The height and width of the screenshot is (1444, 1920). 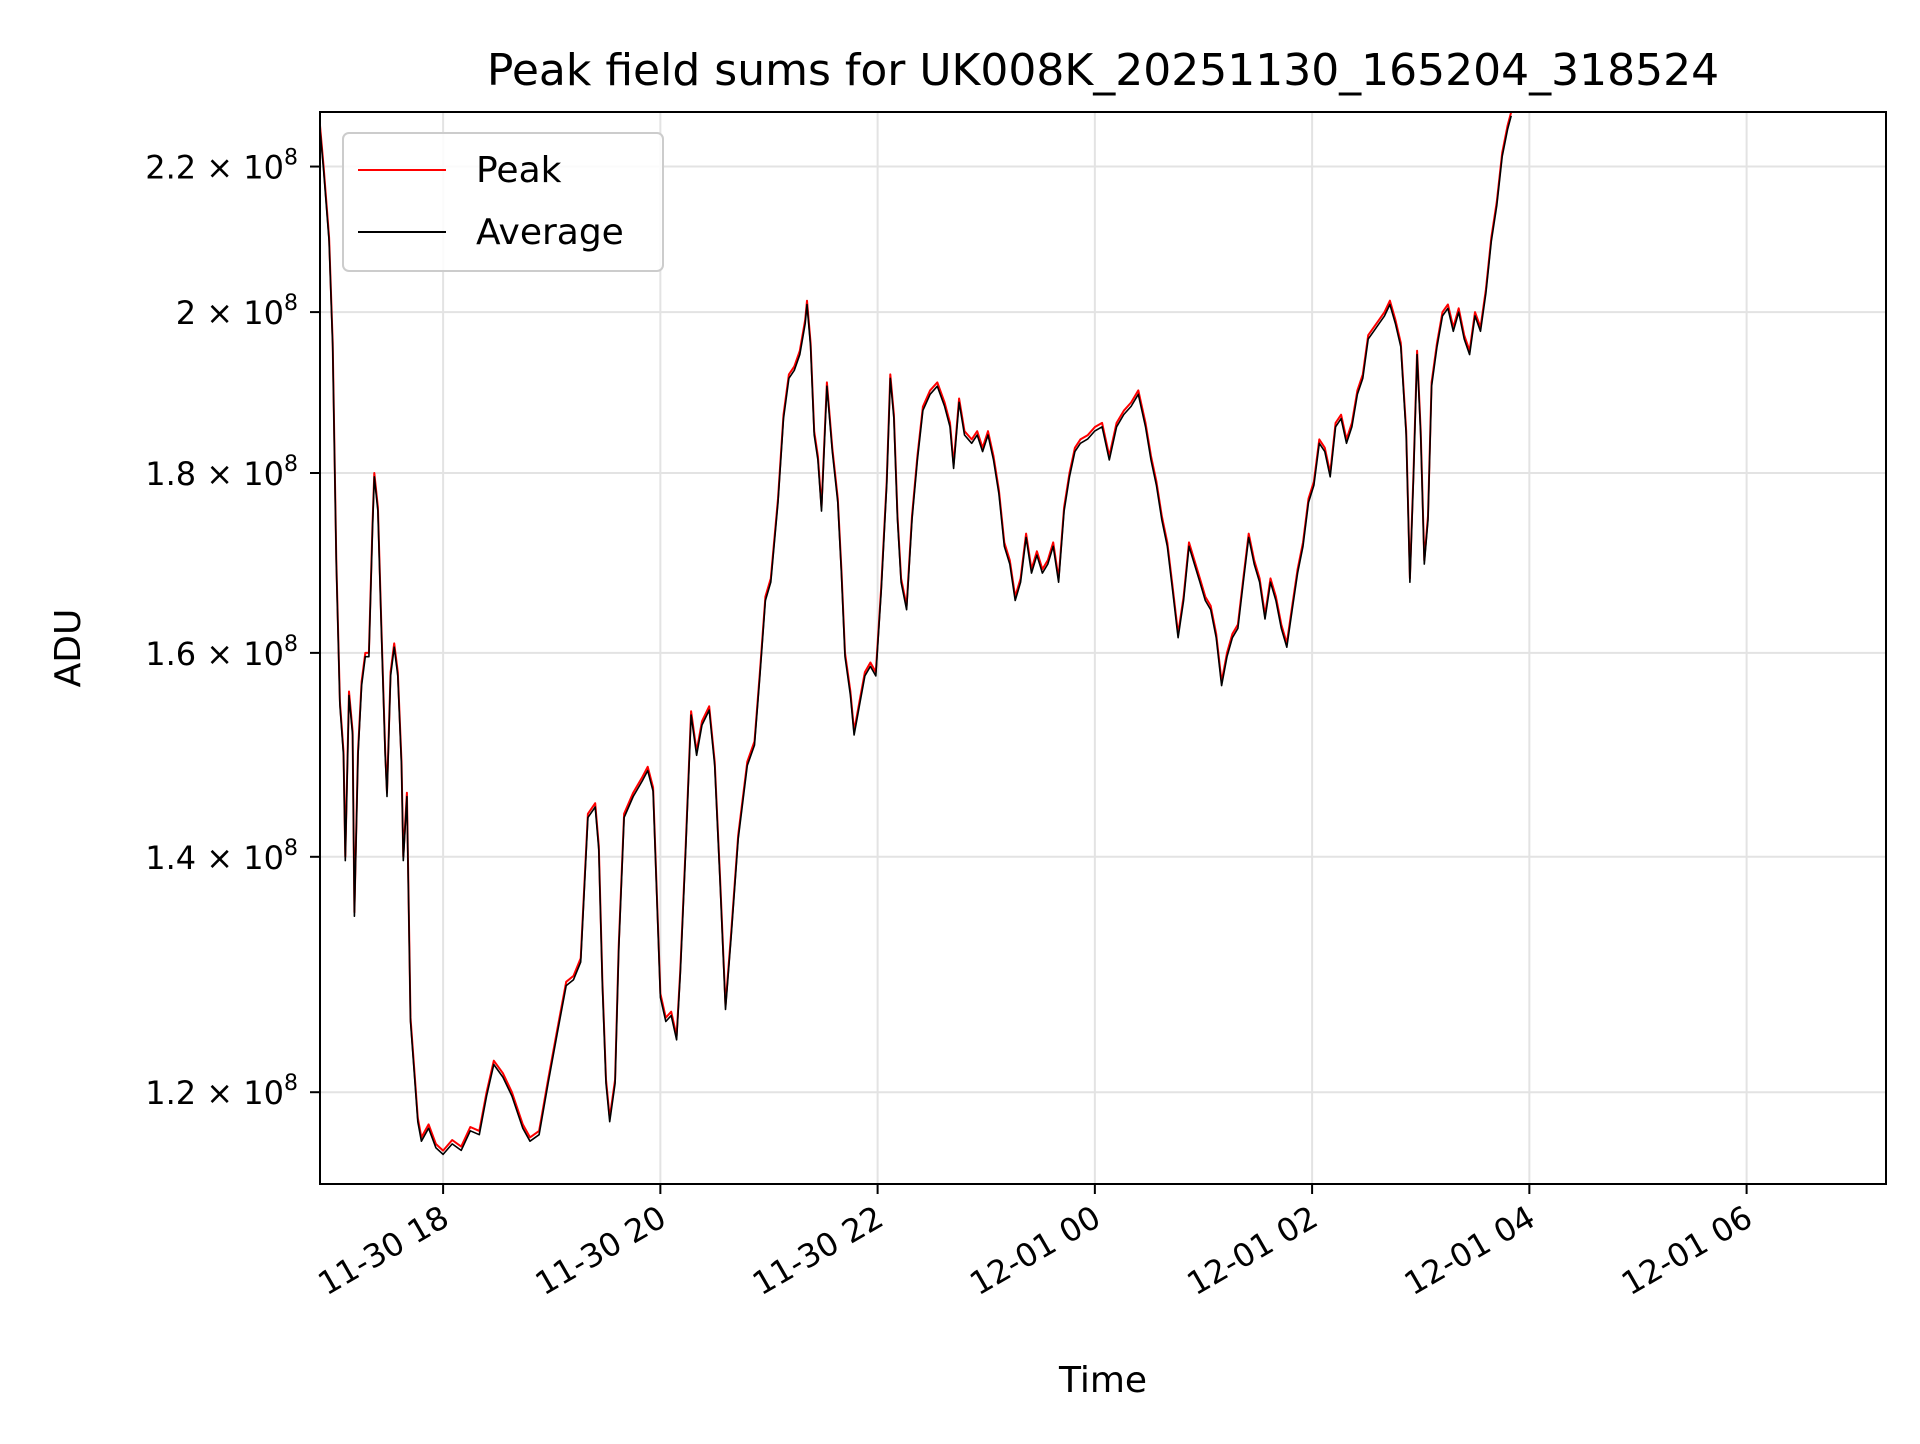 I want to click on legend-box, so click(x=503, y=202).